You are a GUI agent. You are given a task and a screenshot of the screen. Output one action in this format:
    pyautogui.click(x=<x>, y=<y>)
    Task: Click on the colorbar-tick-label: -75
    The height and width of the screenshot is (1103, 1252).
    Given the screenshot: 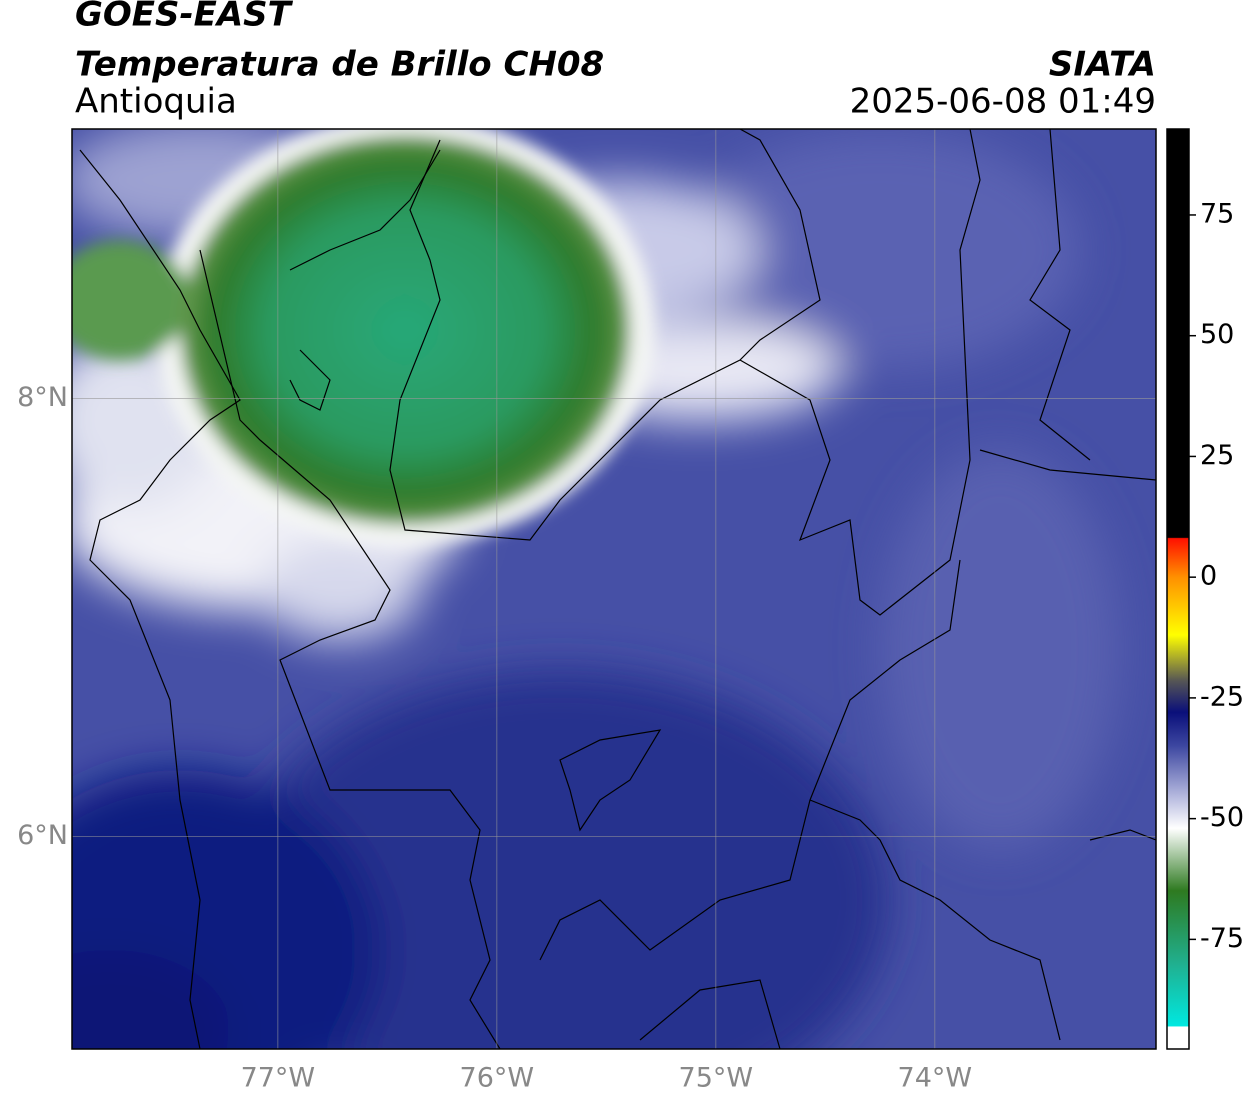 What is the action you would take?
    pyautogui.click(x=1222, y=938)
    